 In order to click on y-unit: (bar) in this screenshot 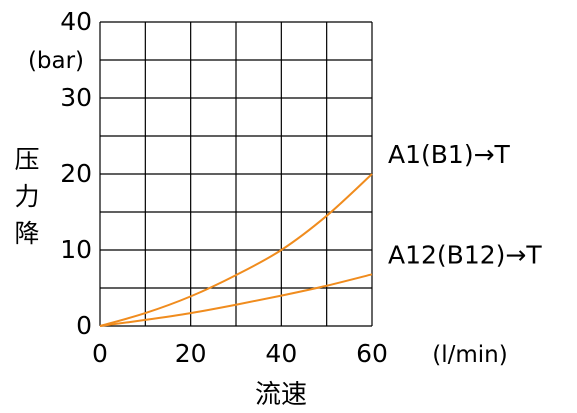, I will do `click(56, 61)`.